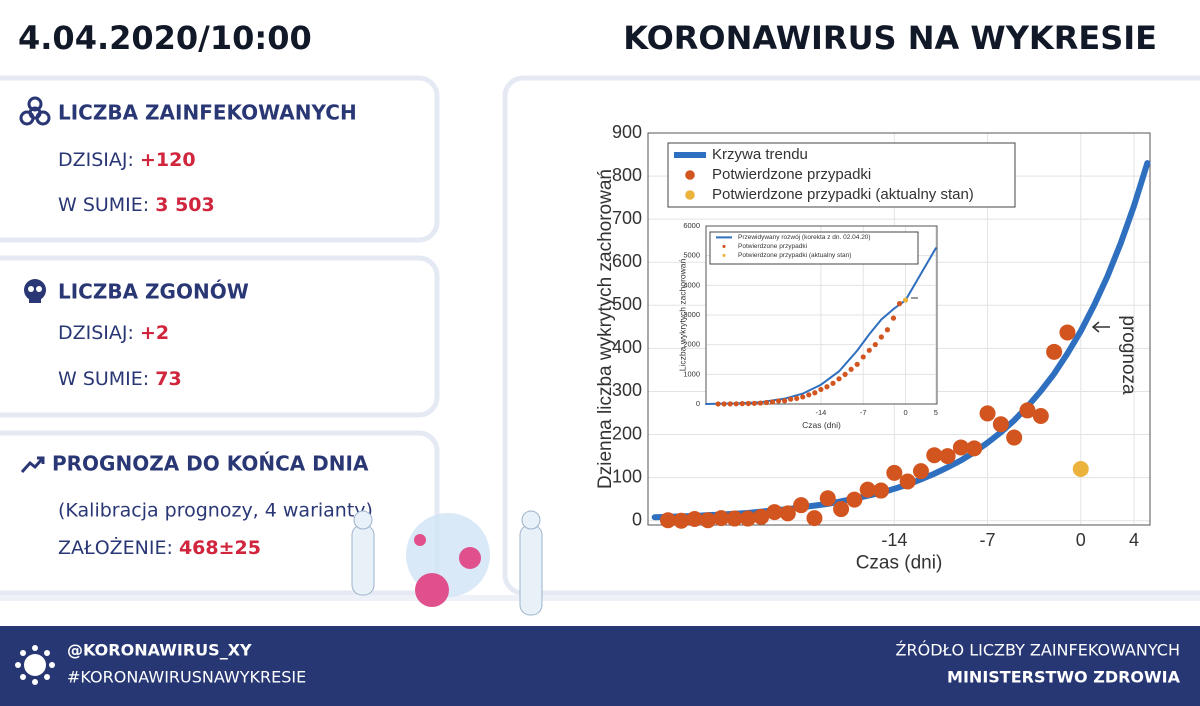 This screenshot has height=706, width=1200. Describe the element at coordinates (890, 38) in the screenshot. I see `page-title: KORONAWIRUS NA WYKRESIE` at that location.